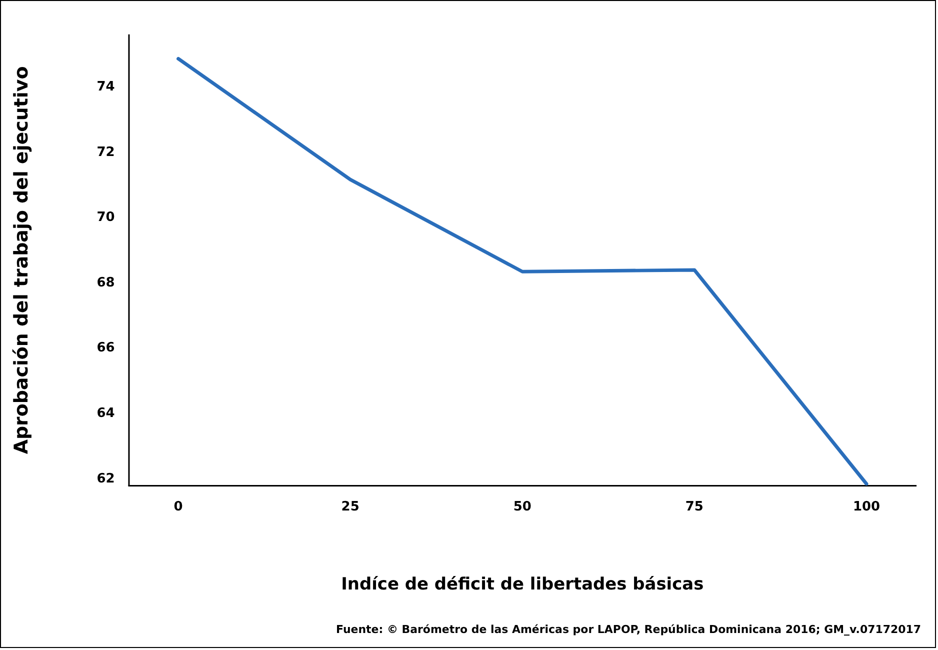 The image size is (938, 650). I want to click on x-tick-label: 50, so click(522, 507).